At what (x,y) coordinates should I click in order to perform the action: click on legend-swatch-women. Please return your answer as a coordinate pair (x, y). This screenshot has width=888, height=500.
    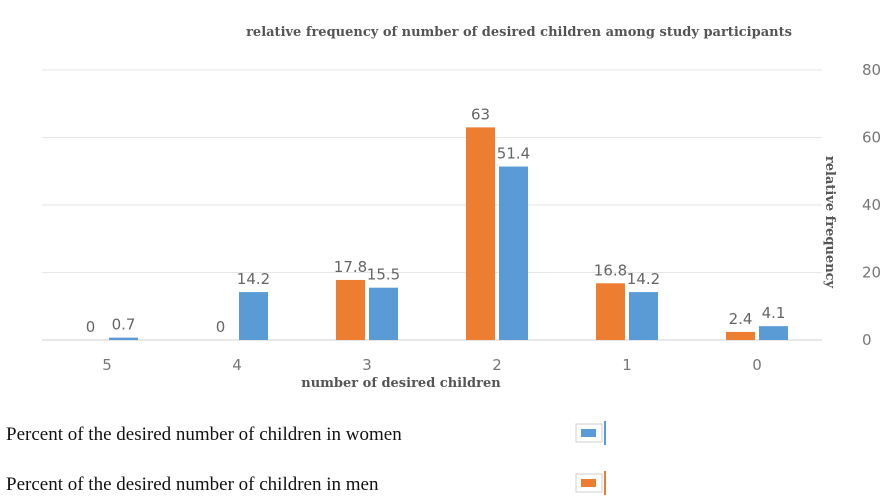
    Looking at the image, I should click on (590, 433).